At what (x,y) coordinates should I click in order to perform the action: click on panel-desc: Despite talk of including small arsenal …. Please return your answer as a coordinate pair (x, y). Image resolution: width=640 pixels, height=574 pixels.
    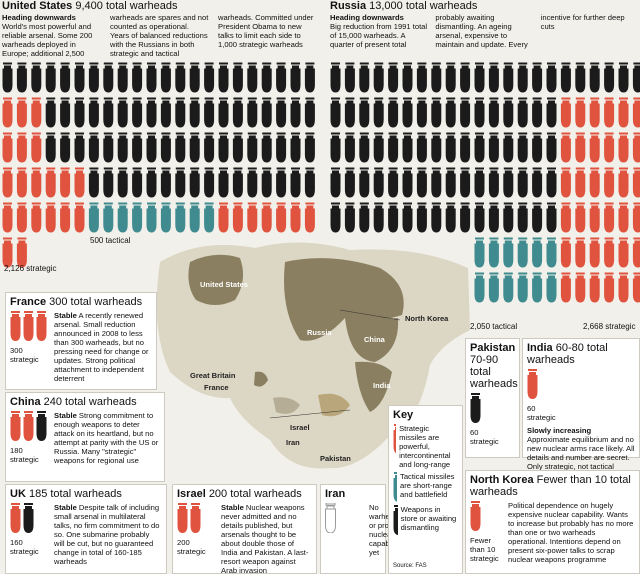
    Looking at the image, I should click on (107, 534).